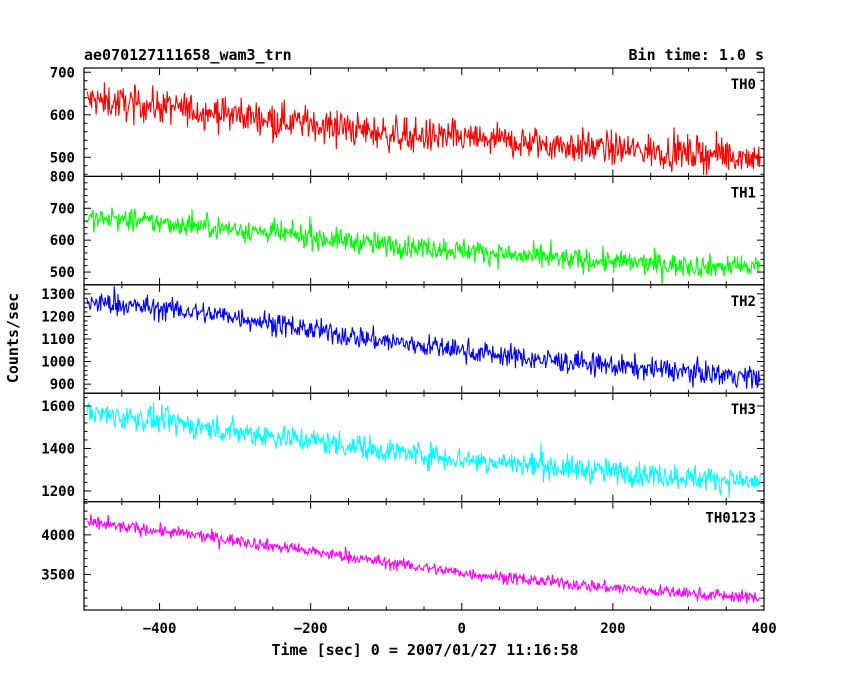 Image resolution: width=850 pixels, height=680 pixels. What do you see at coordinates (730, 519) in the screenshot?
I see `panel-label-th0123: TH0123` at bounding box center [730, 519].